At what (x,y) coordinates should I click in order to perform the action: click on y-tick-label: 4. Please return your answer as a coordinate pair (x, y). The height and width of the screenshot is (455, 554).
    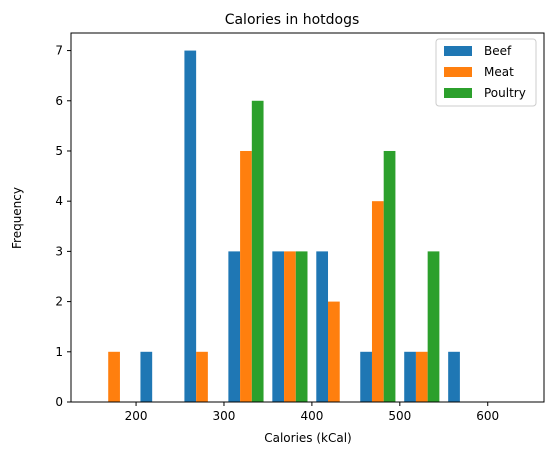
    Looking at the image, I should click on (59, 201).